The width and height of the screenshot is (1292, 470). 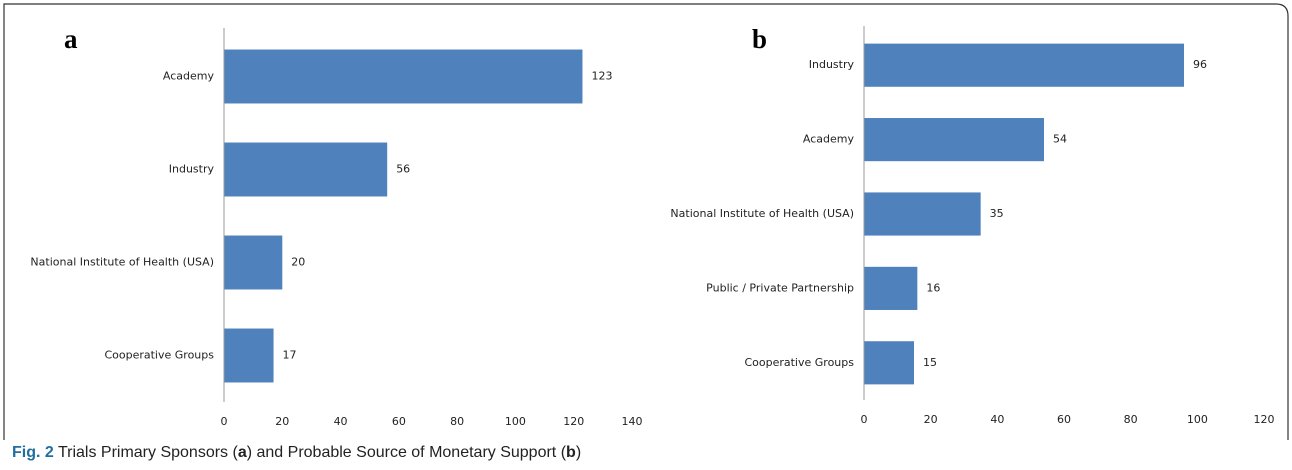 What do you see at coordinates (242, 452) in the screenshot?
I see `caption-text: a` at bounding box center [242, 452].